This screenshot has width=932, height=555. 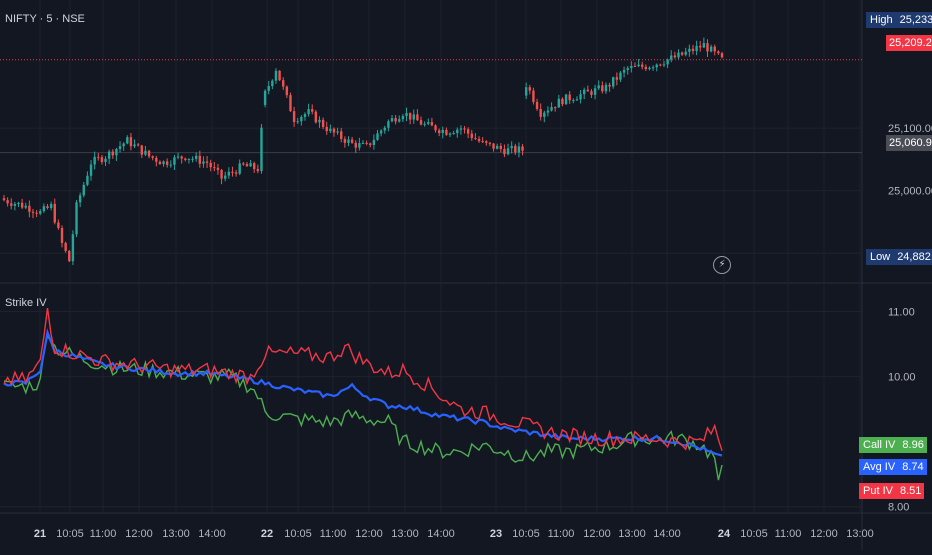 I want to click on x-tick-label: 10:05, so click(x=298, y=534).